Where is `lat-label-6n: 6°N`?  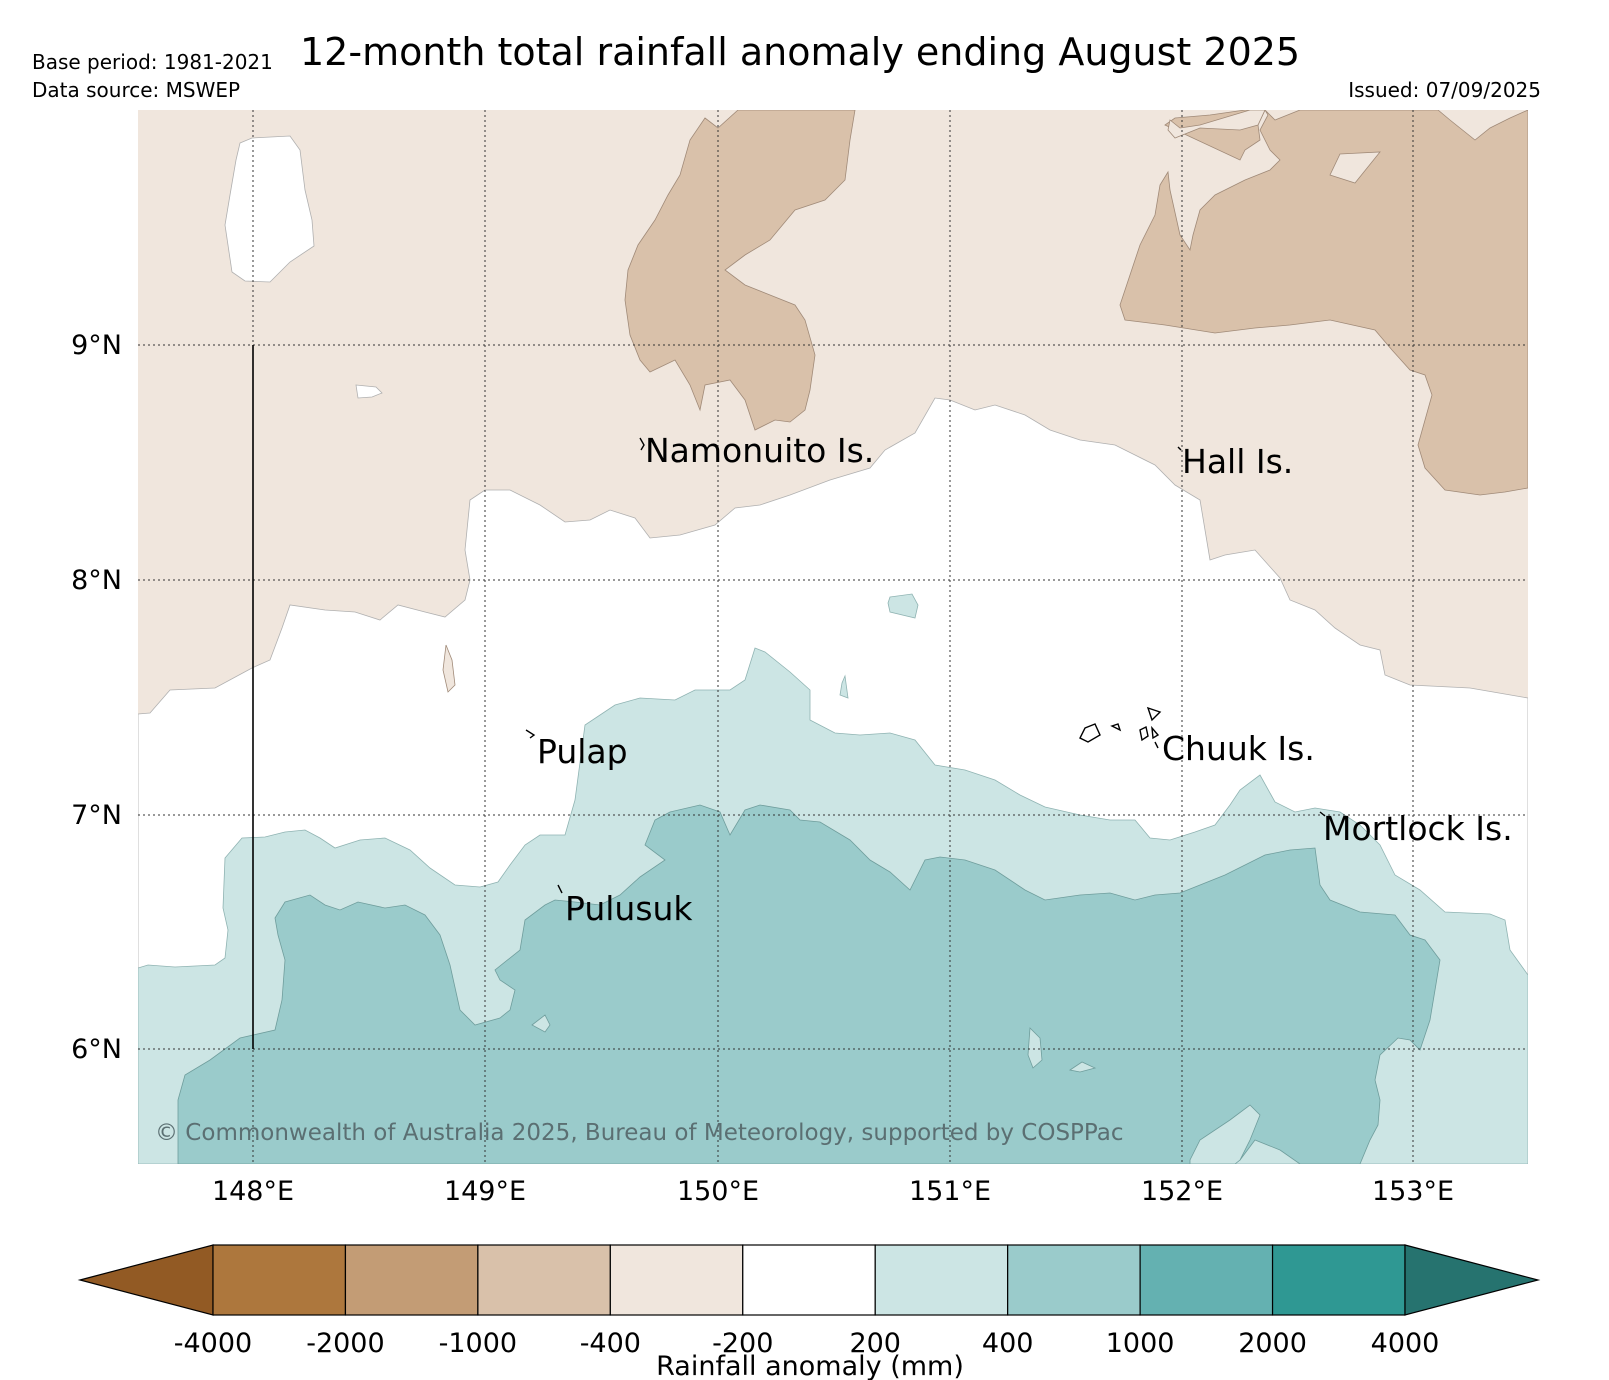 lat-label-6n: 6°N is located at coordinates (96, 1049).